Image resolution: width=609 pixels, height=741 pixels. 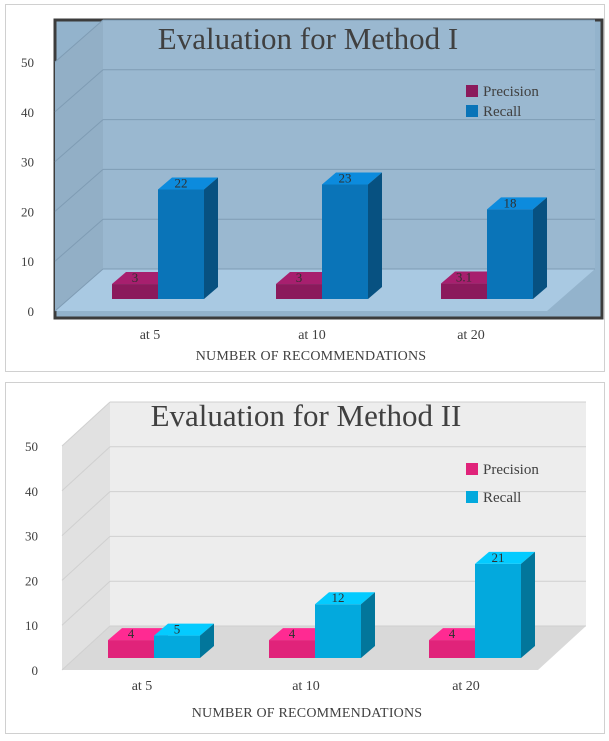 What do you see at coordinates (498, 557) in the screenshot?
I see `data-label-recall-at-20: 21` at bounding box center [498, 557].